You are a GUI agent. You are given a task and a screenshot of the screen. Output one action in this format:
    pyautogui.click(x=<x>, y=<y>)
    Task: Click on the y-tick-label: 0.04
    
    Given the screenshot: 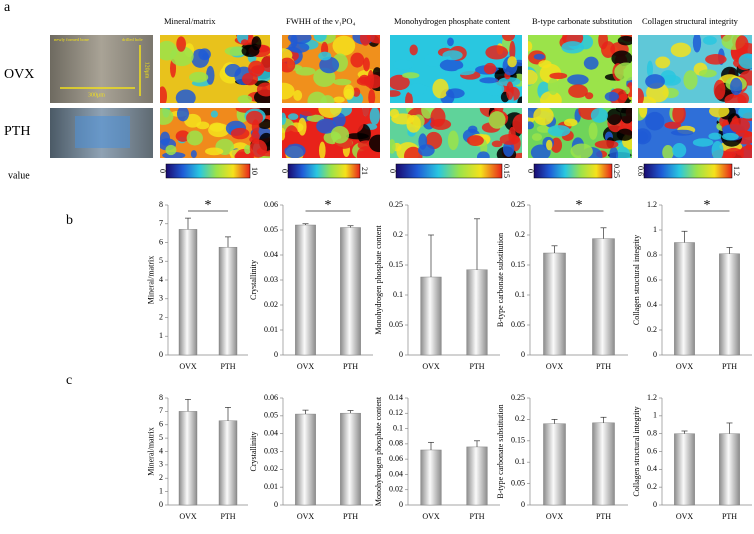 What is the action you would take?
    pyautogui.click(x=271, y=254)
    